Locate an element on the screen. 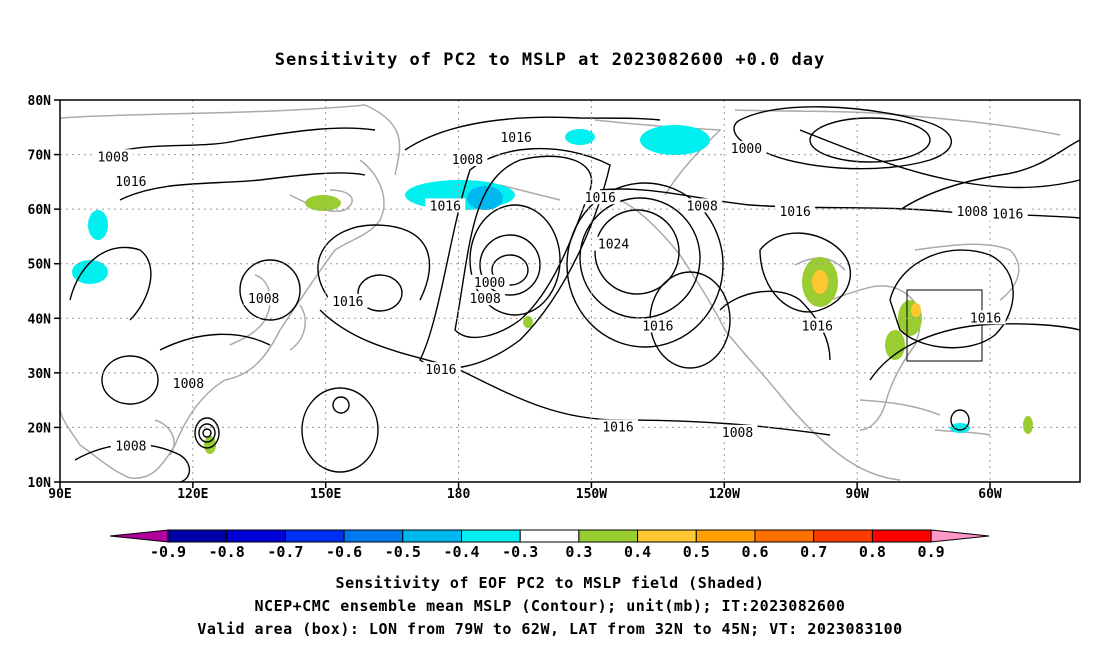 Image resolution: width=1100 pixels, height=650 pixels. colorbar-tick-label: -0.8 is located at coordinates (227, 552).